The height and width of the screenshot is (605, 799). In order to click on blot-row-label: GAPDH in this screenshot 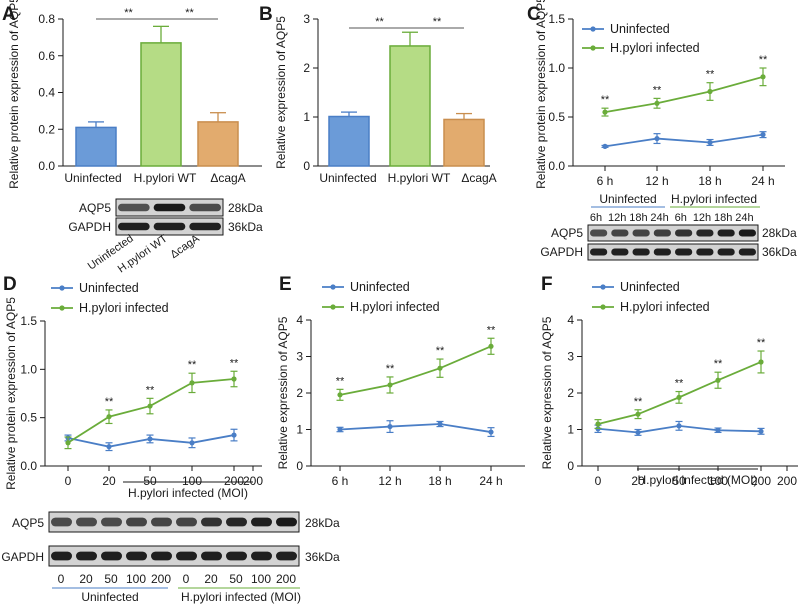, I will do `click(22, 557)`.